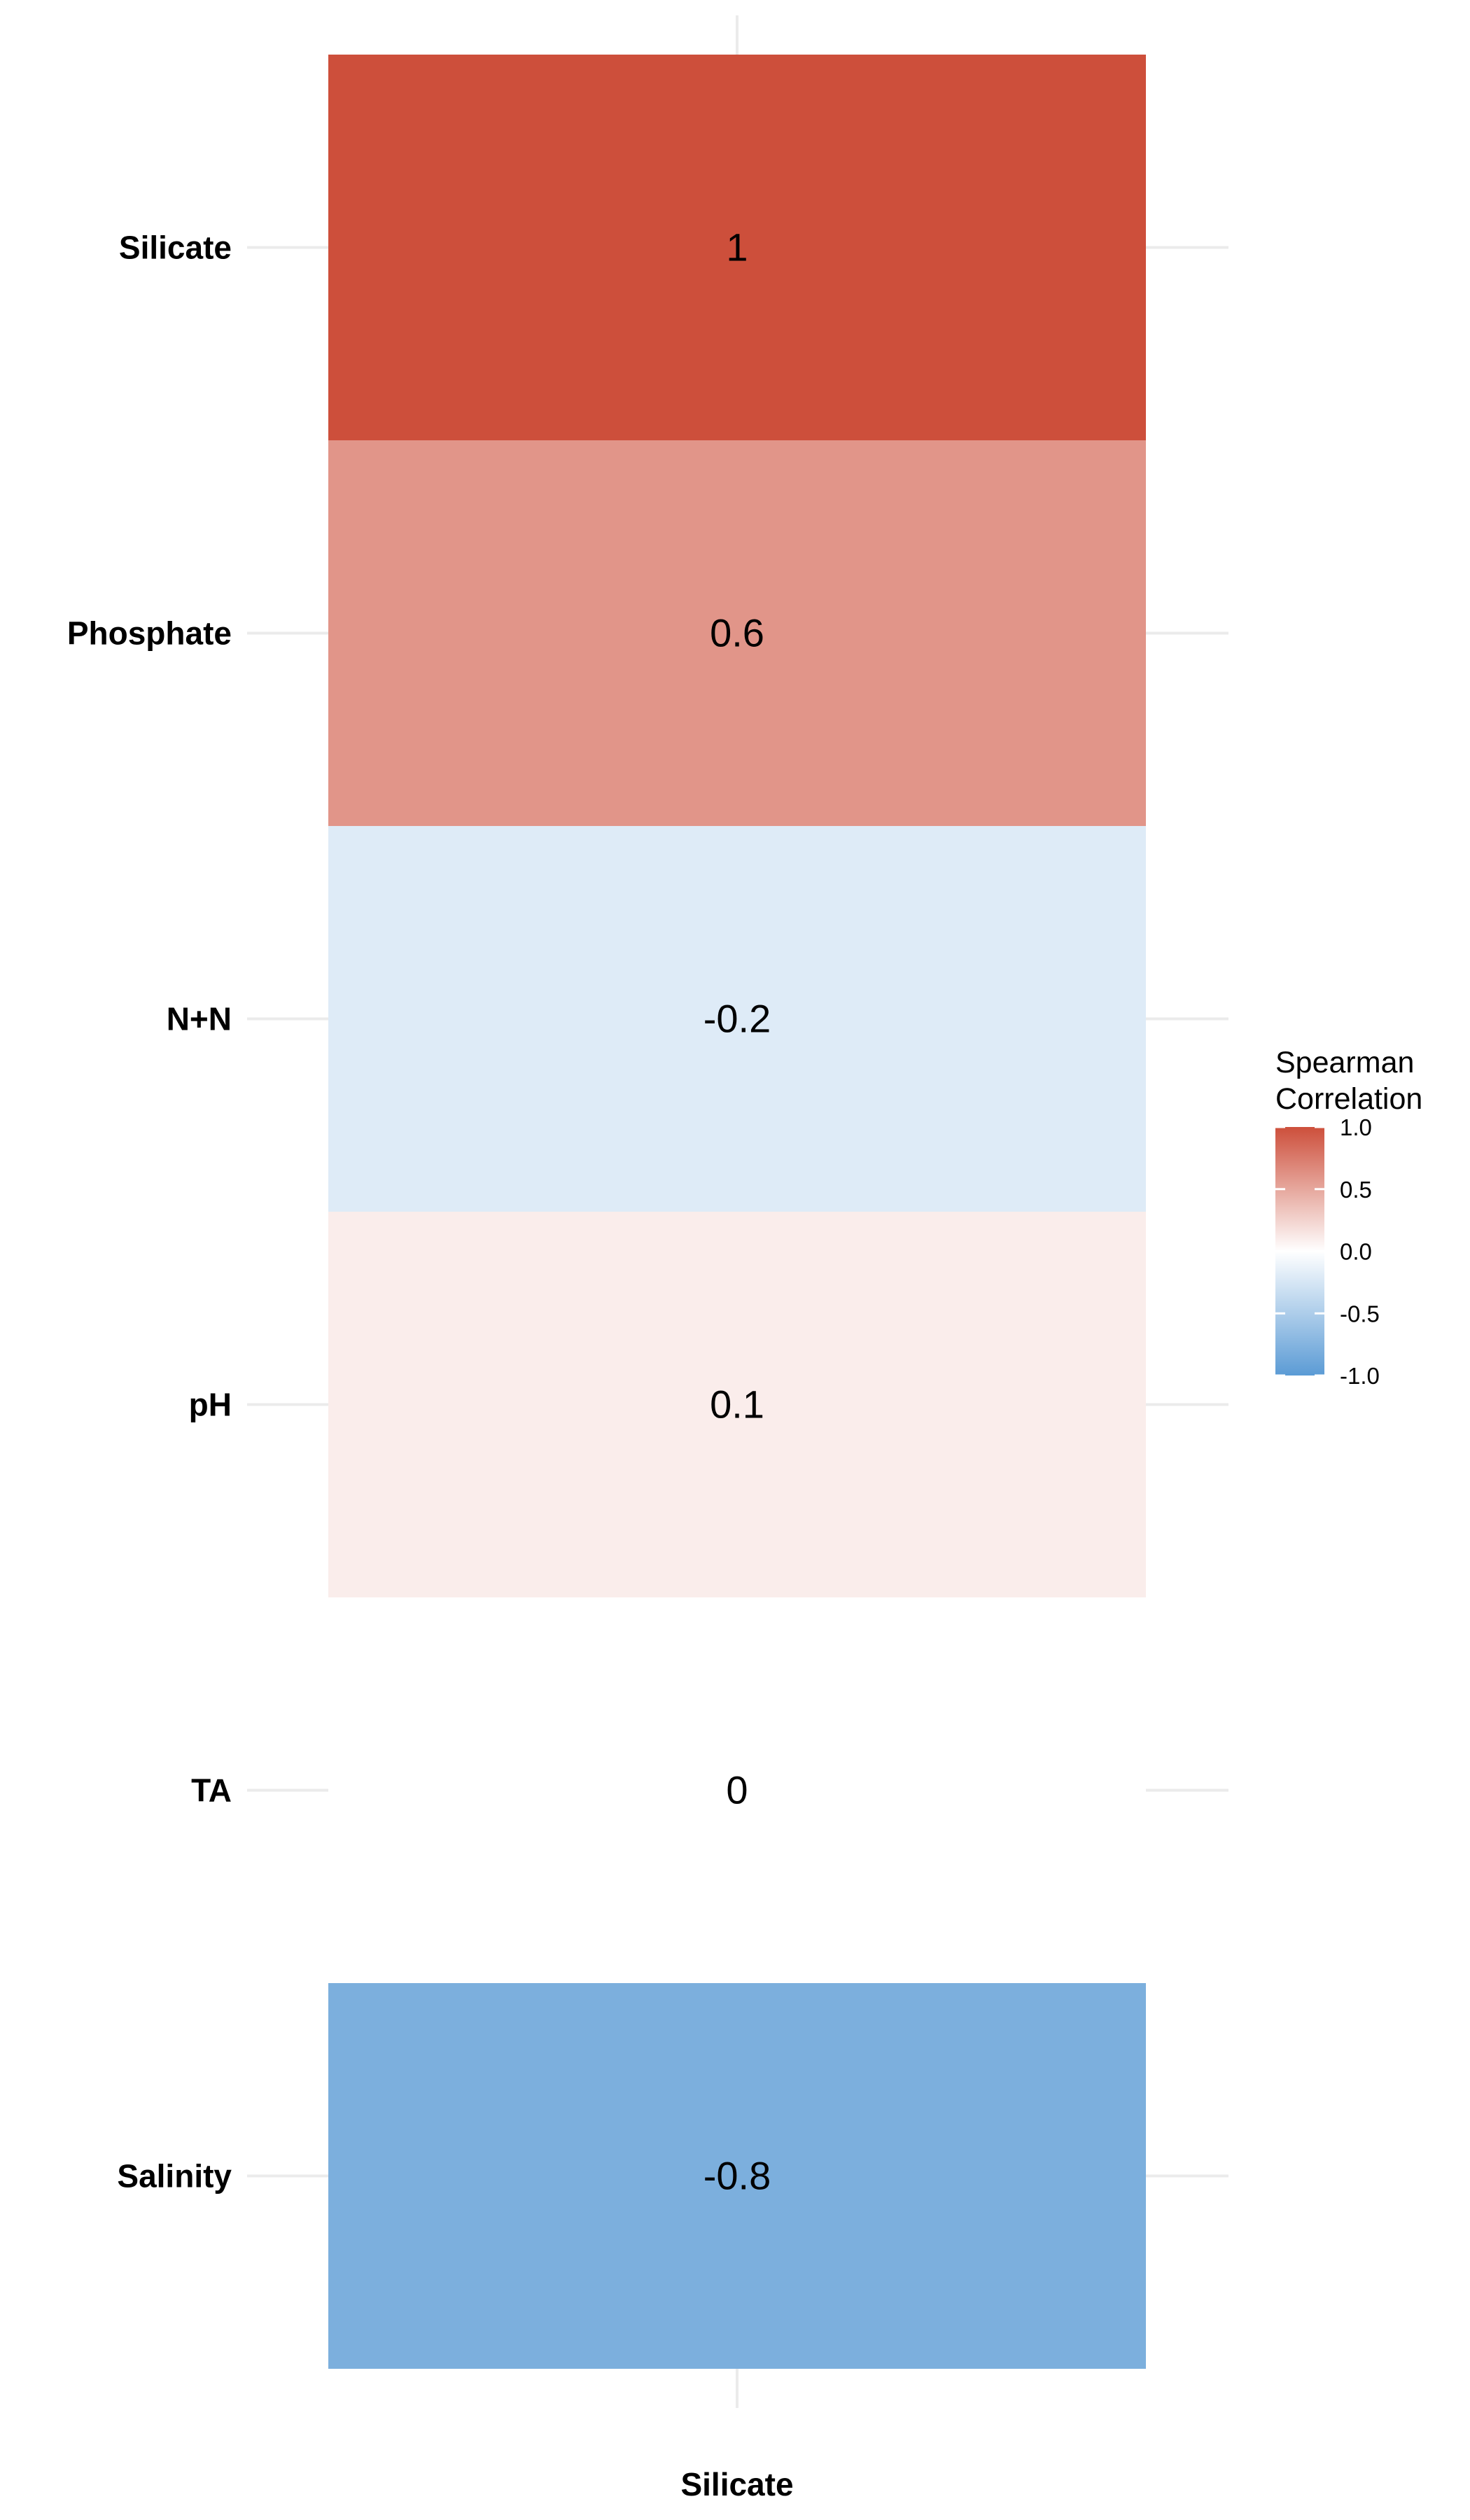 This screenshot has height=2520, width=1470. Describe the element at coordinates (211, 1790) in the screenshot. I see `y-tick-label: TA` at that location.